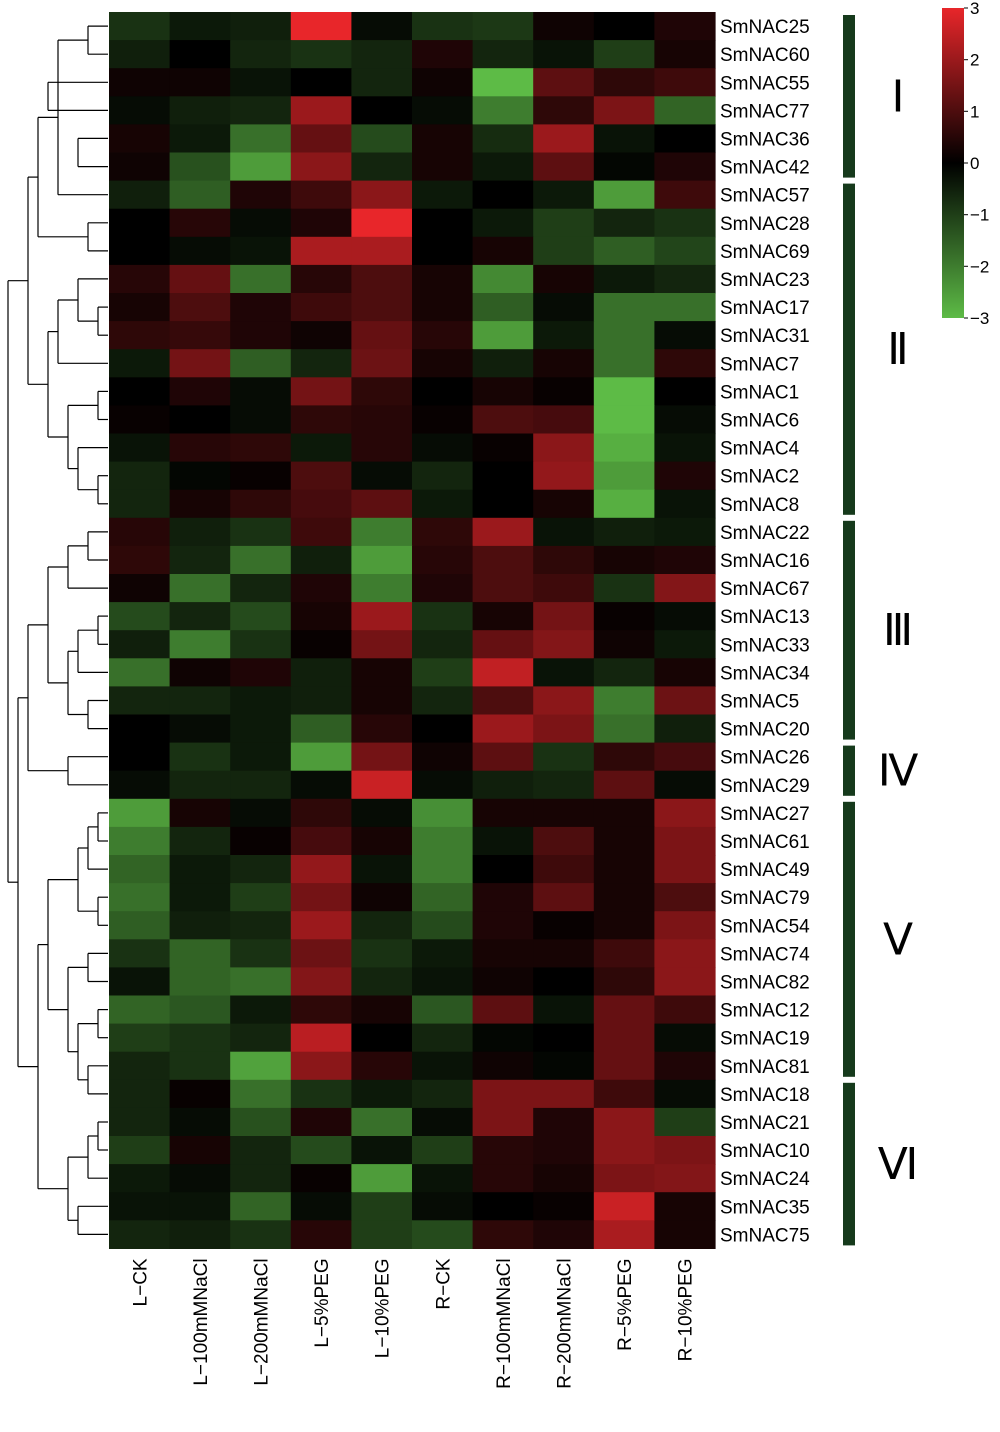 This screenshot has width=1000, height=1432. Describe the element at coordinates (765, 336) in the screenshot. I see `row-label: SmNAC31` at that location.